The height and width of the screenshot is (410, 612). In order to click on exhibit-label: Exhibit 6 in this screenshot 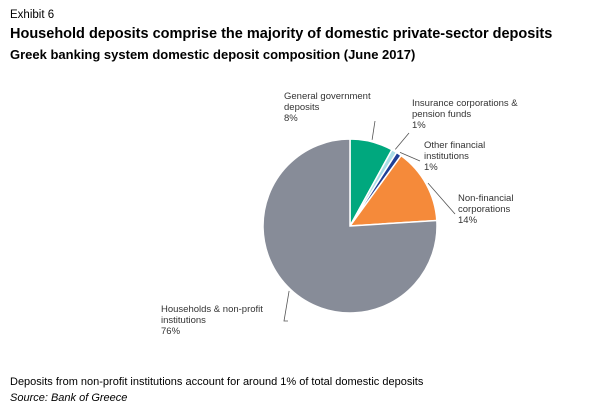, I will do `click(32, 15)`.